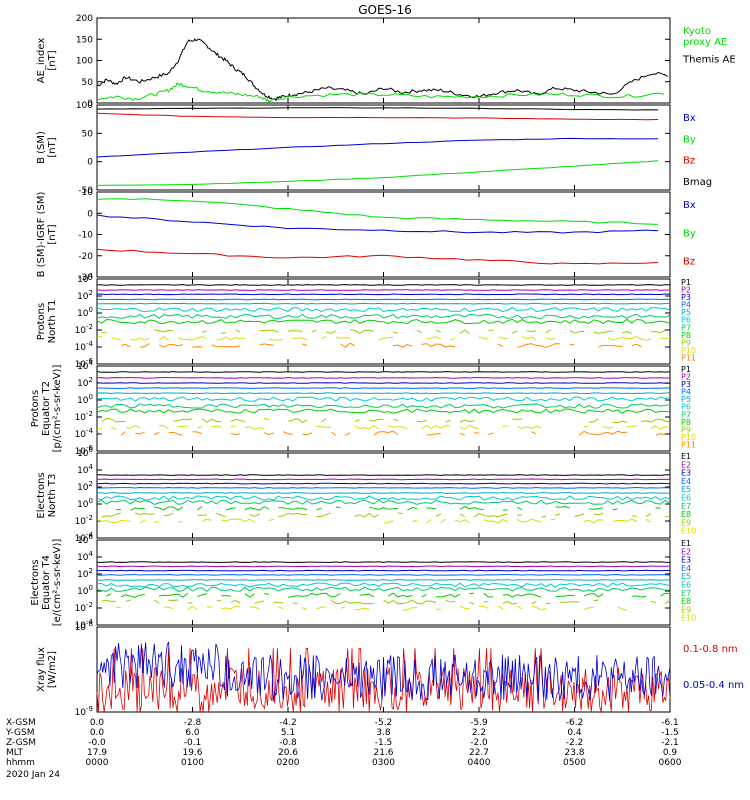 The image size is (750, 800). I want to click on channel-line-e10, so click(393, 608).